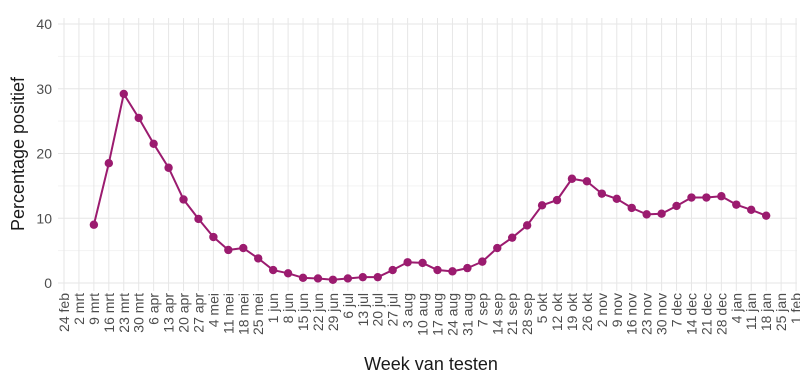 This screenshot has width=800, height=376. What do you see at coordinates (647, 314) in the screenshot?
I see `x-tick-label: 23 nov` at bounding box center [647, 314].